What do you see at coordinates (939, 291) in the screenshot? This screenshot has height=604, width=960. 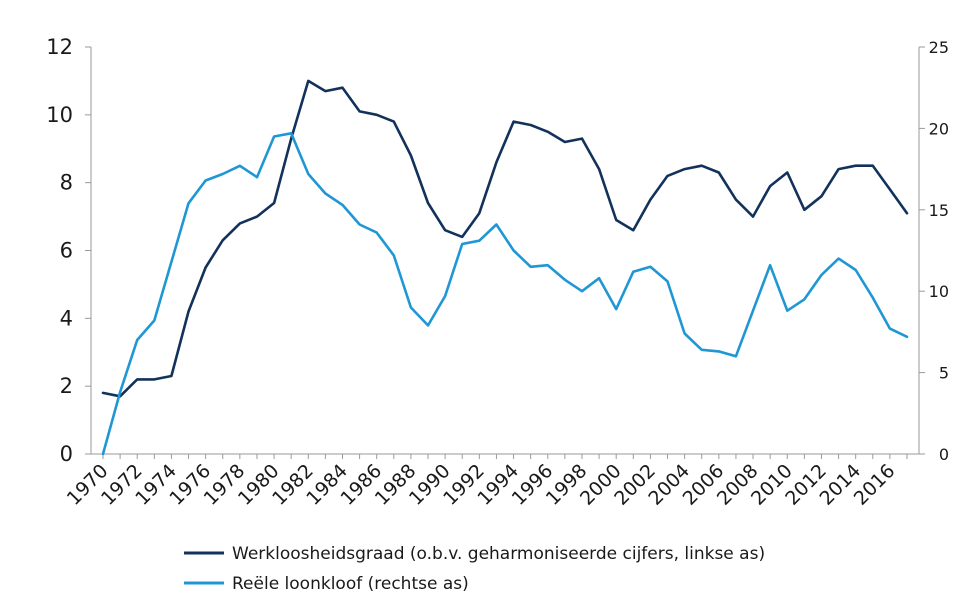 I see `right-tick-label: 10` at bounding box center [939, 291].